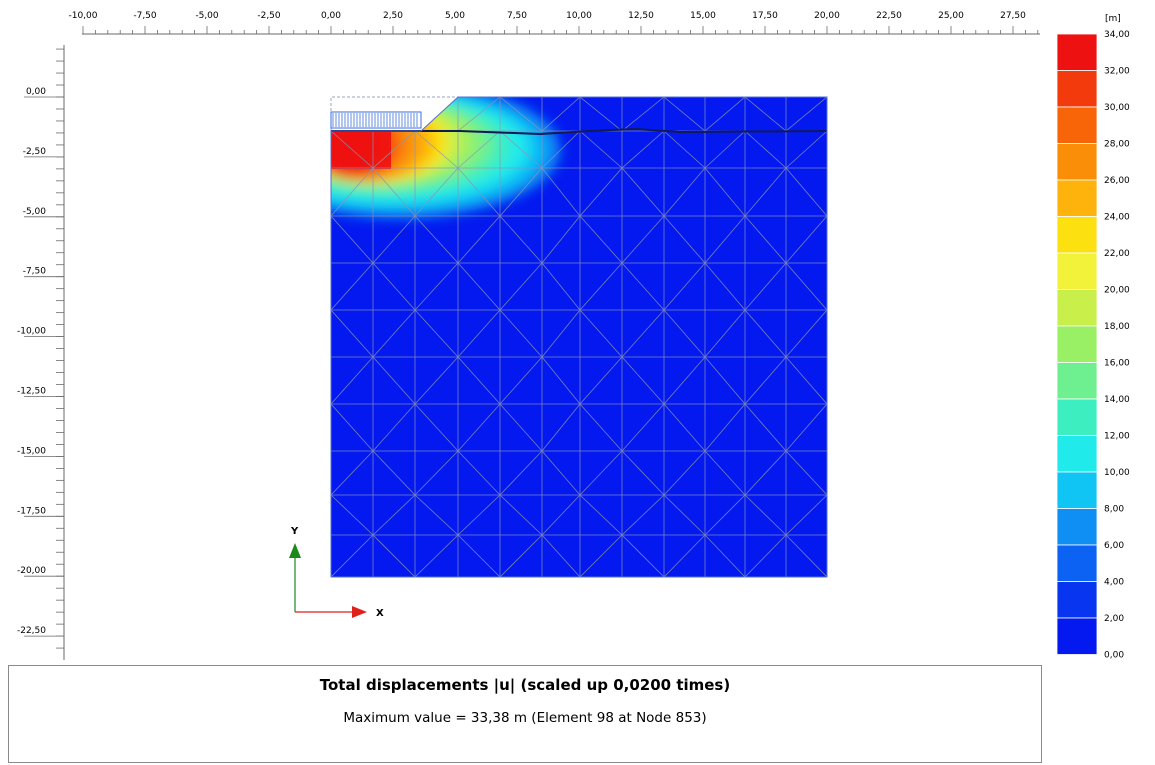  What do you see at coordinates (376, 120) in the screenshot?
I see `distributed-load` at bounding box center [376, 120].